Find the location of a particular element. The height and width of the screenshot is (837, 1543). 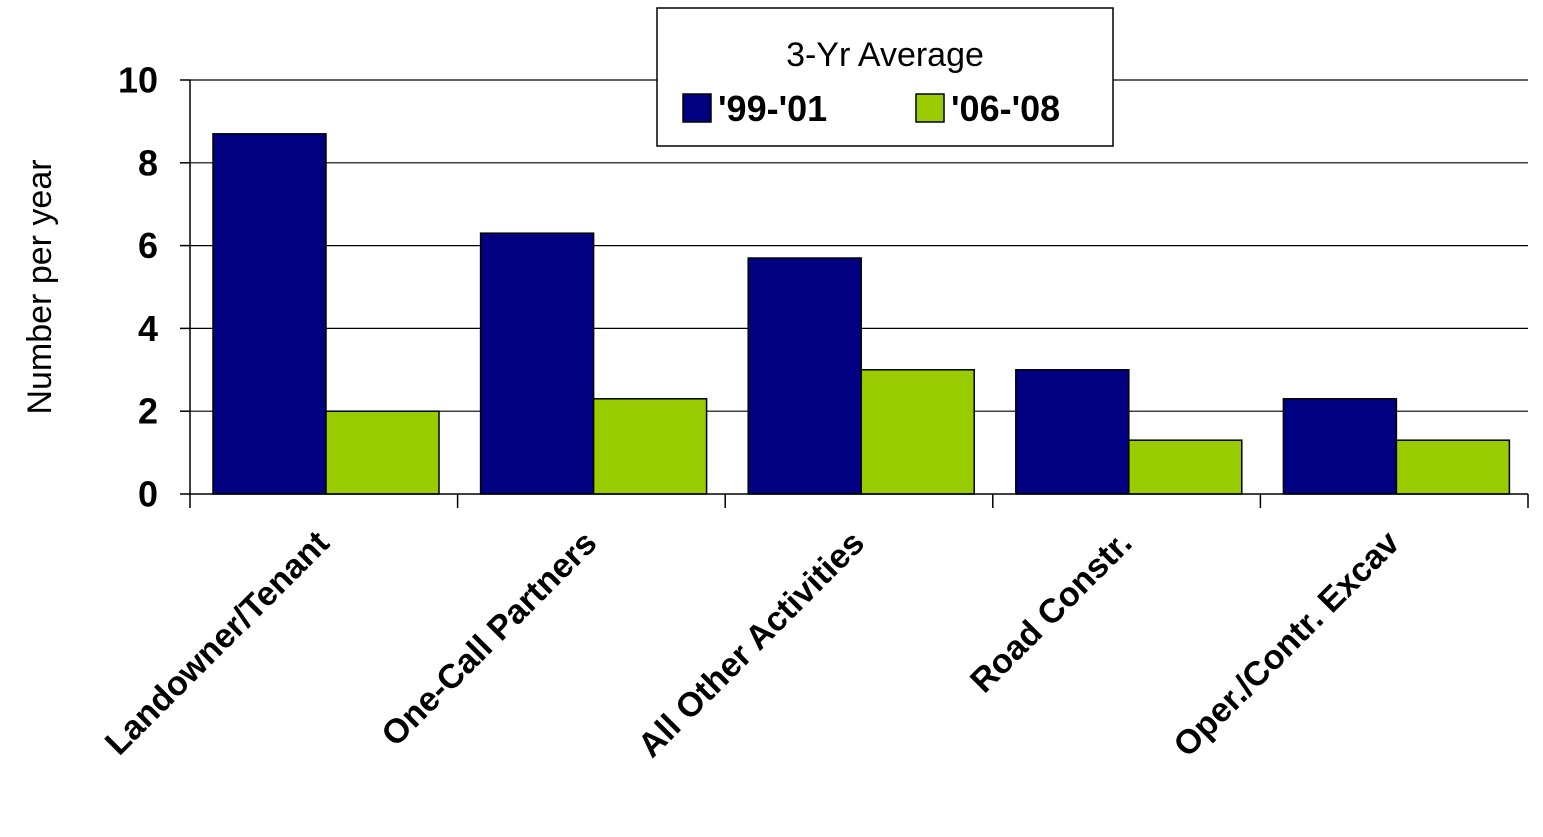

legend-box is located at coordinates (885, 77).